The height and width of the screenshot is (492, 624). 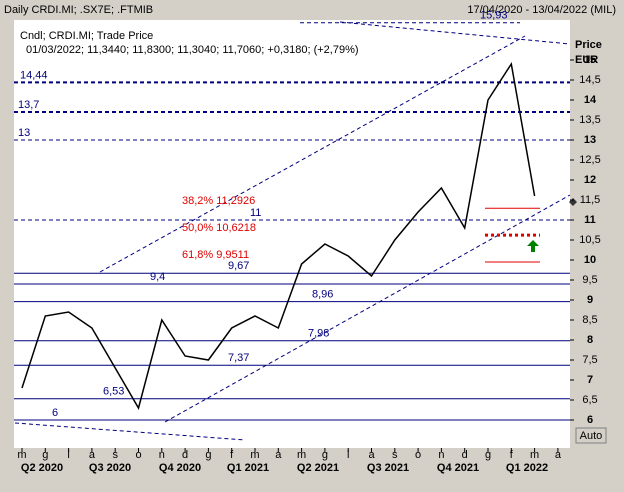 I want to click on y-tick-label: 8,5, so click(x=589, y=320).